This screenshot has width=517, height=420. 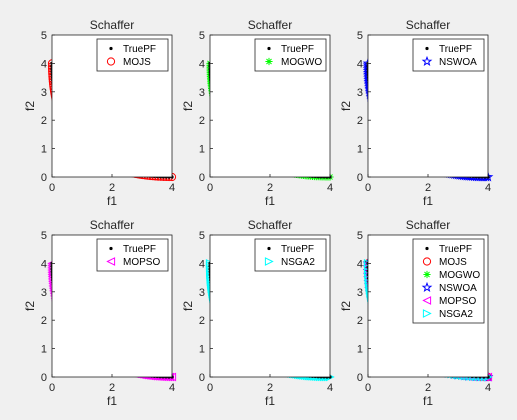 What do you see at coordinates (290, 255) in the screenshot?
I see `legend: TruePF NSGA2` at bounding box center [290, 255].